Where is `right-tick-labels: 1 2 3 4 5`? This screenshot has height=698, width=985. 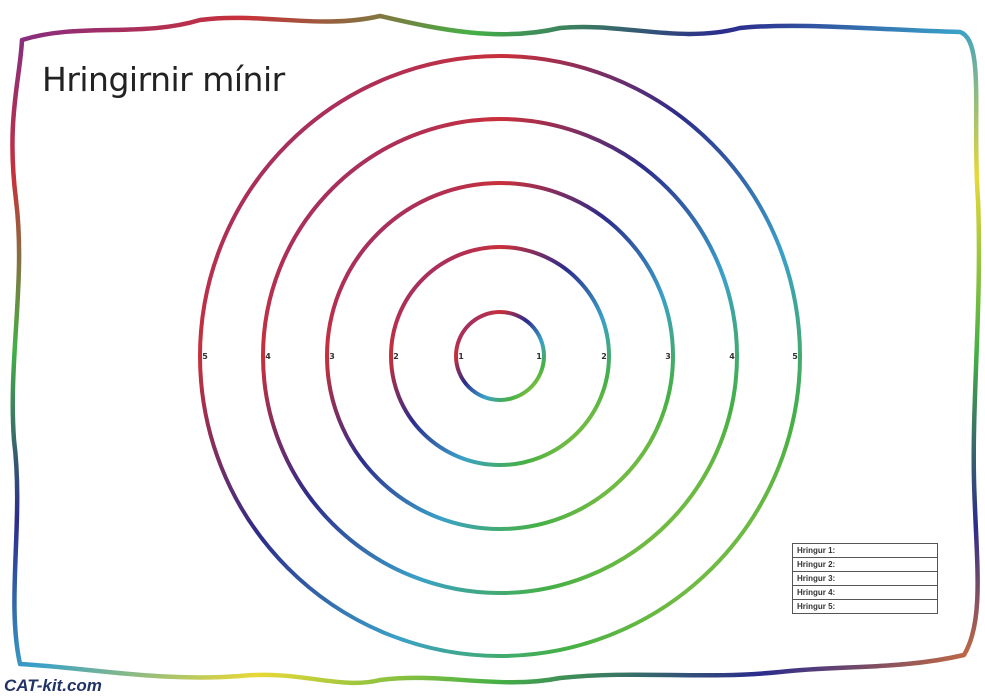 right-tick-labels: 1 2 3 4 5 is located at coordinates (667, 356).